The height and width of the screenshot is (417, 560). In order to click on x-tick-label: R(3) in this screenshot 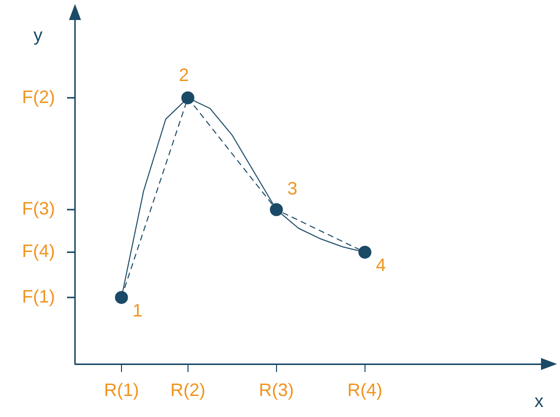, I will do `click(276, 390)`.